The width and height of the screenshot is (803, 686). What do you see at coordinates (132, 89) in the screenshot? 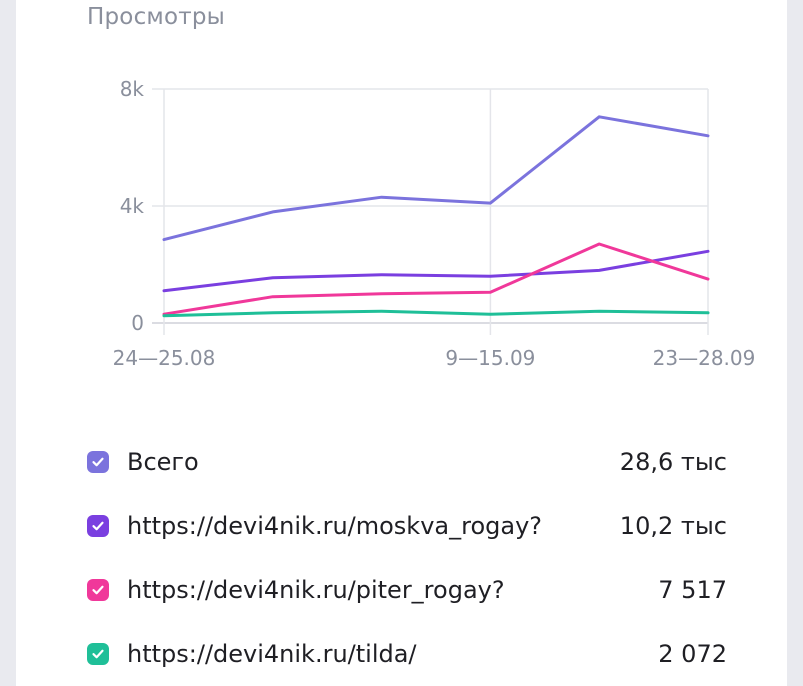
I see `y-tick-label: 8k` at bounding box center [132, 89].